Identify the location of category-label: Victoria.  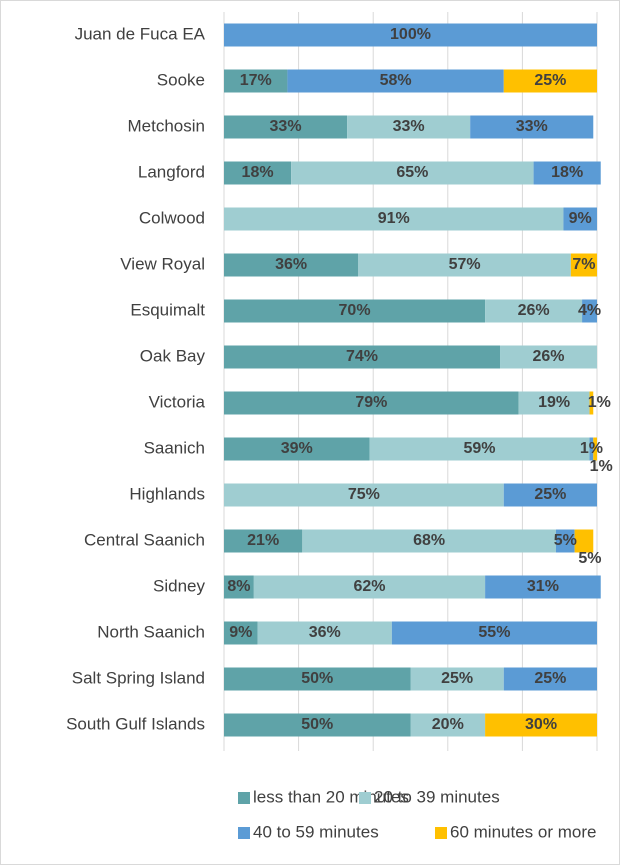
(177, 401).